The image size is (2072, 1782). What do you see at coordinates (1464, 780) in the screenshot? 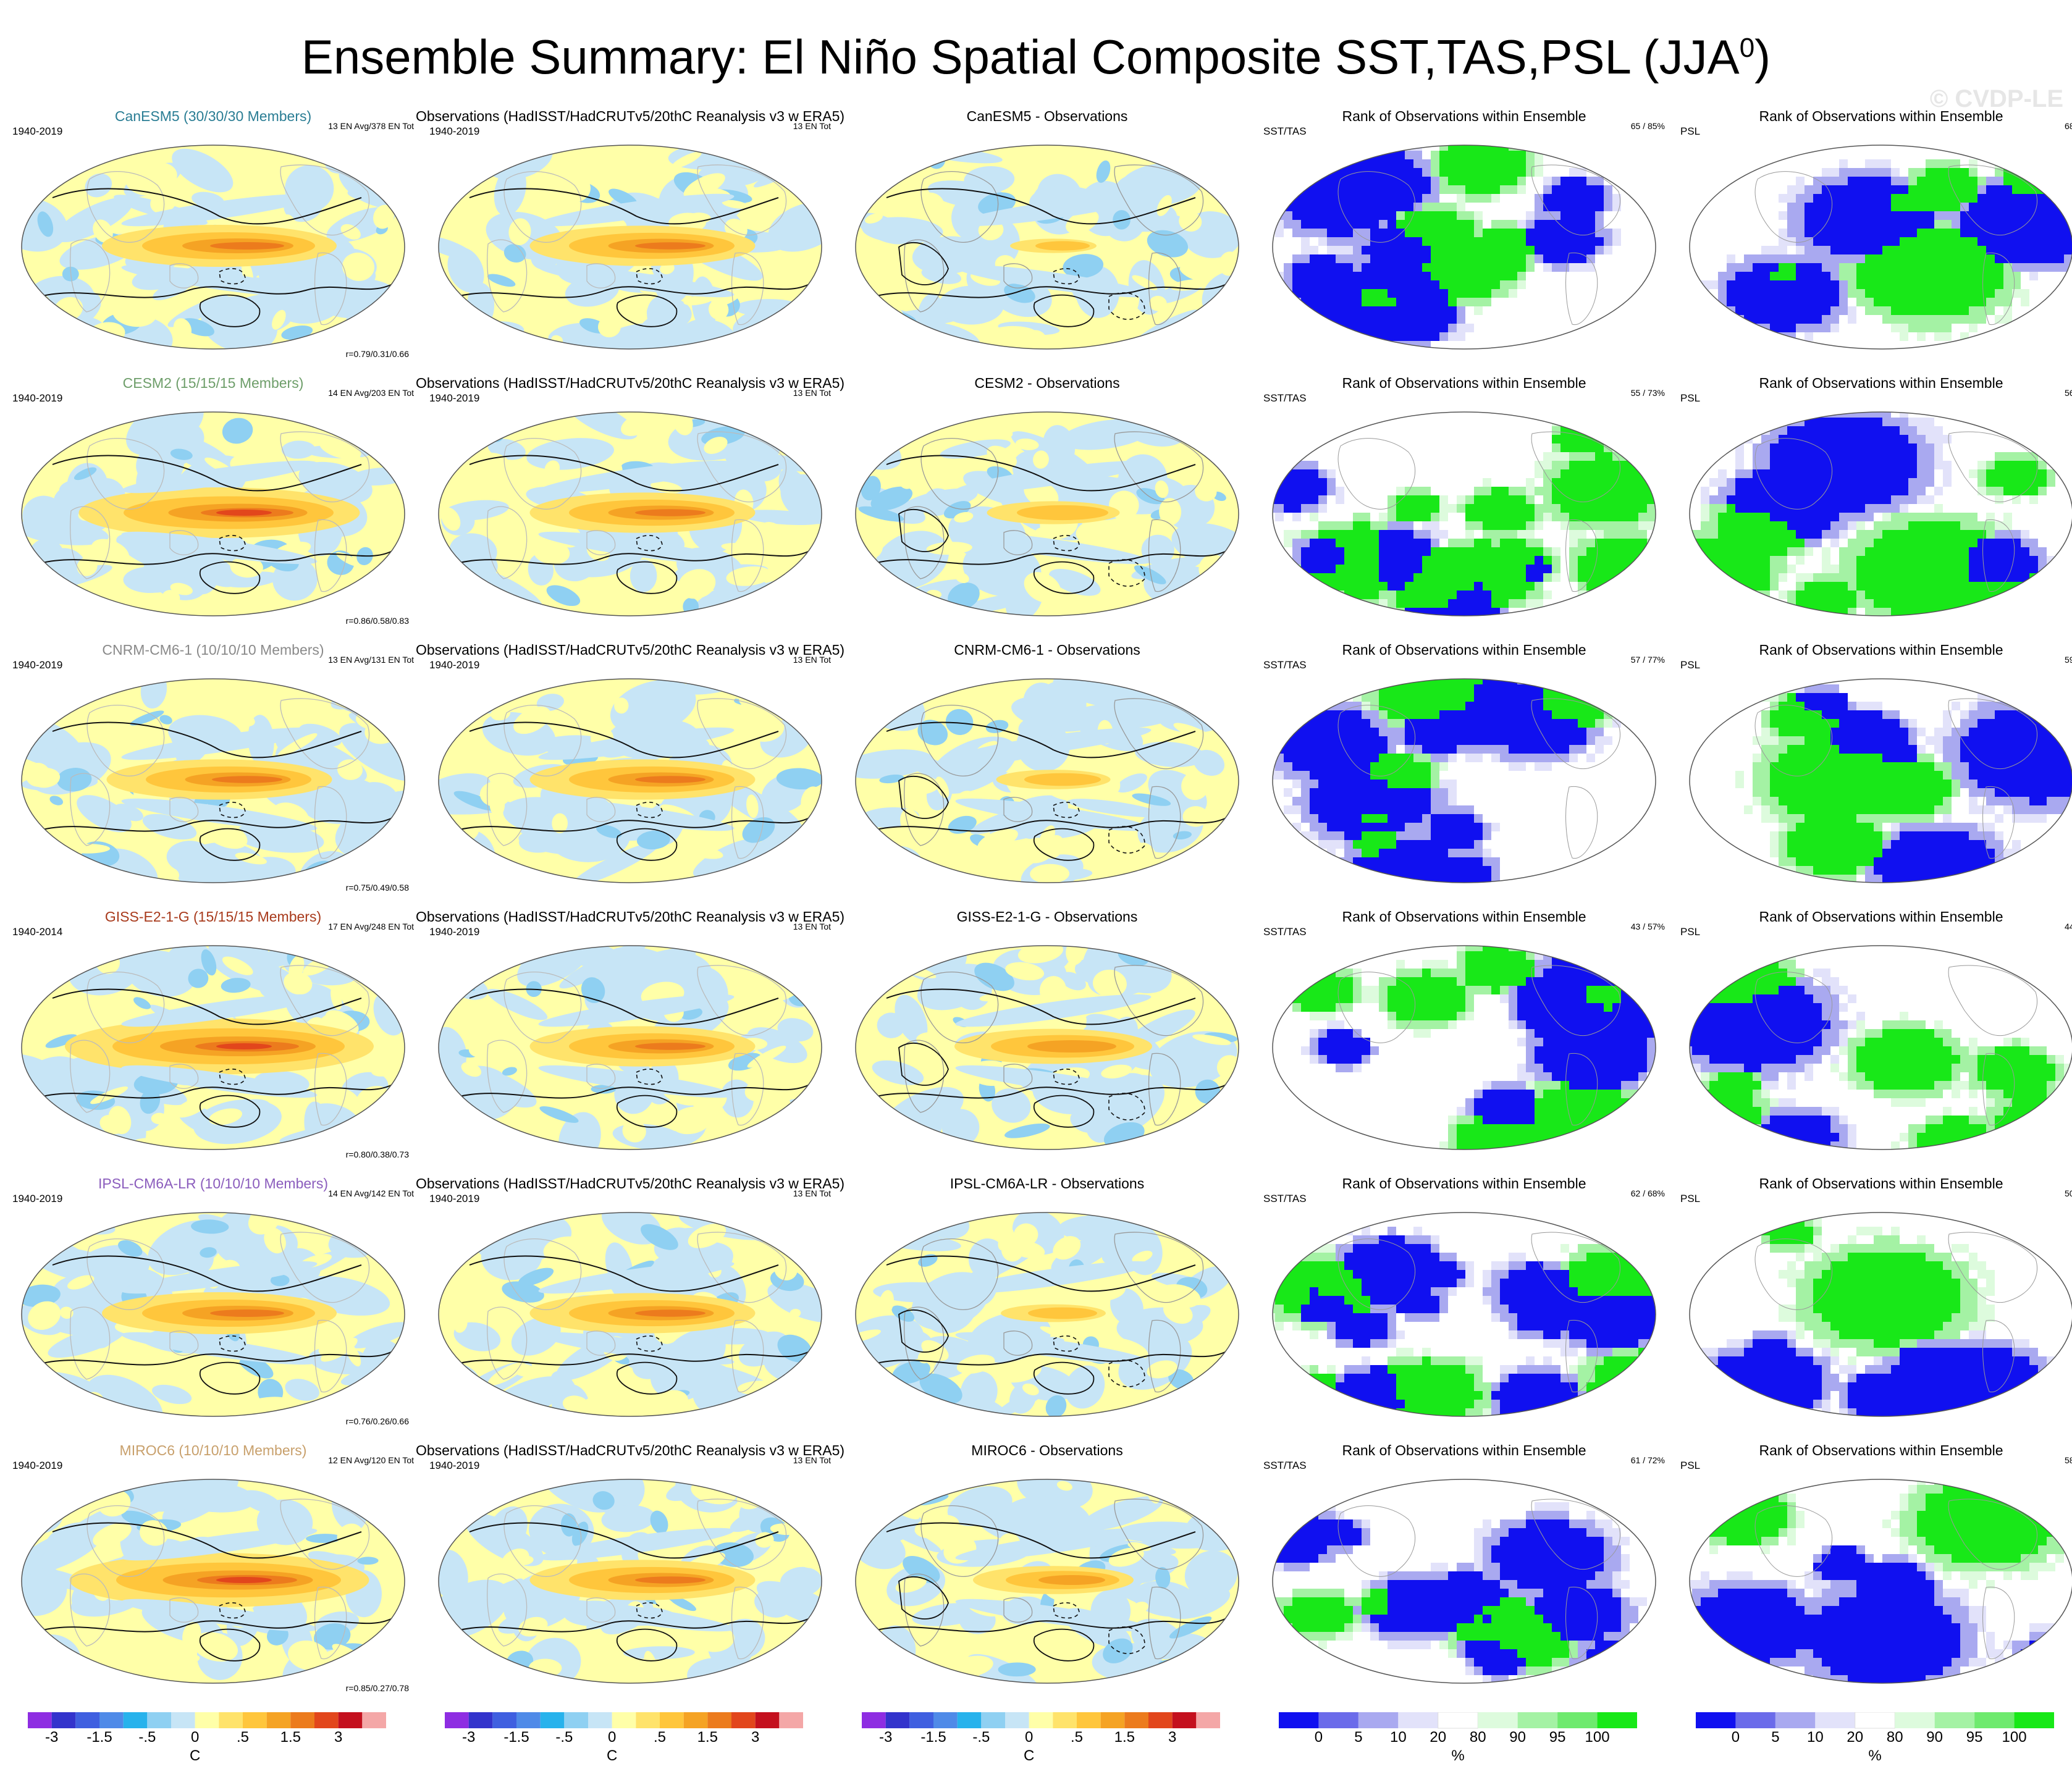
I see `map-outline` at bounding box center [1464, 780].